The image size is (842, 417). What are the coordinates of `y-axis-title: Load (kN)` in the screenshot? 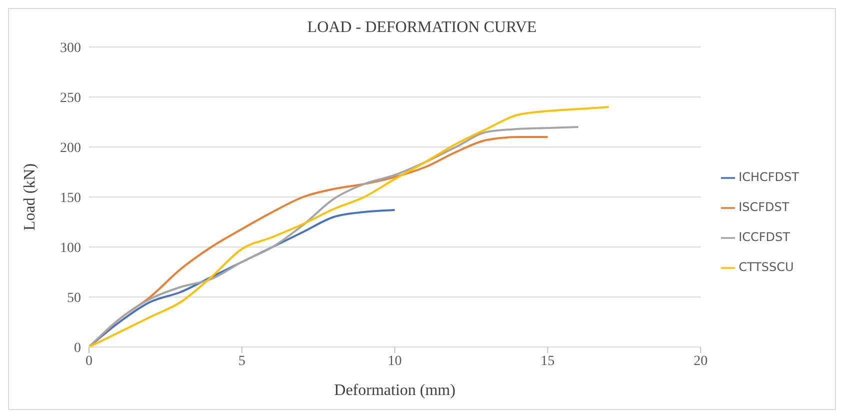 It's located at (30, 197).